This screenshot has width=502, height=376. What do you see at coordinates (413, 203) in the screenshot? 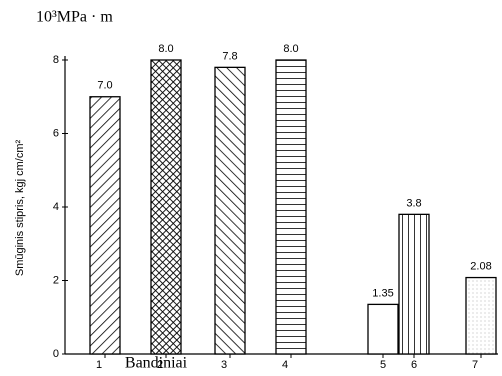
I see `value-label: 3.8` at bounding box center [413, 203].